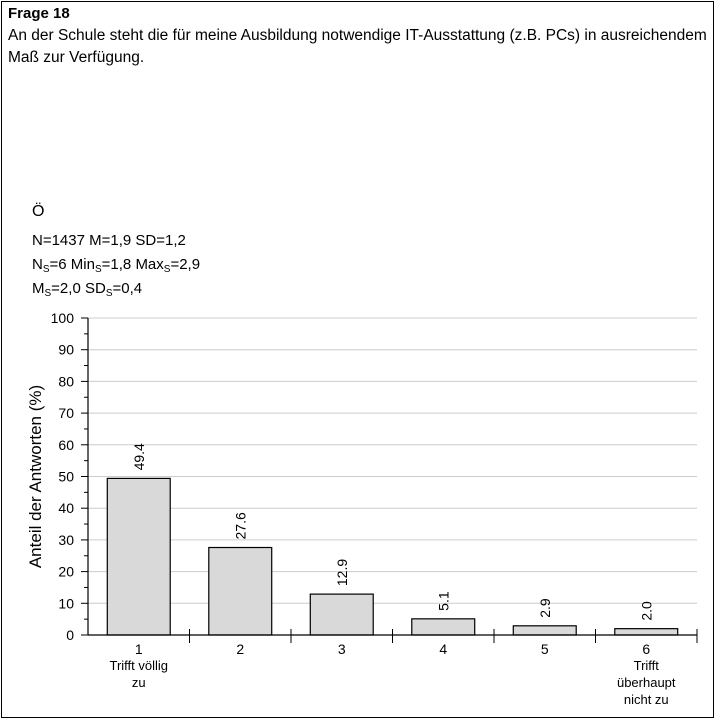  Describe the element at coordinates (240, 649) in the screenshot. I see `x-tick-label: 2` at that location.